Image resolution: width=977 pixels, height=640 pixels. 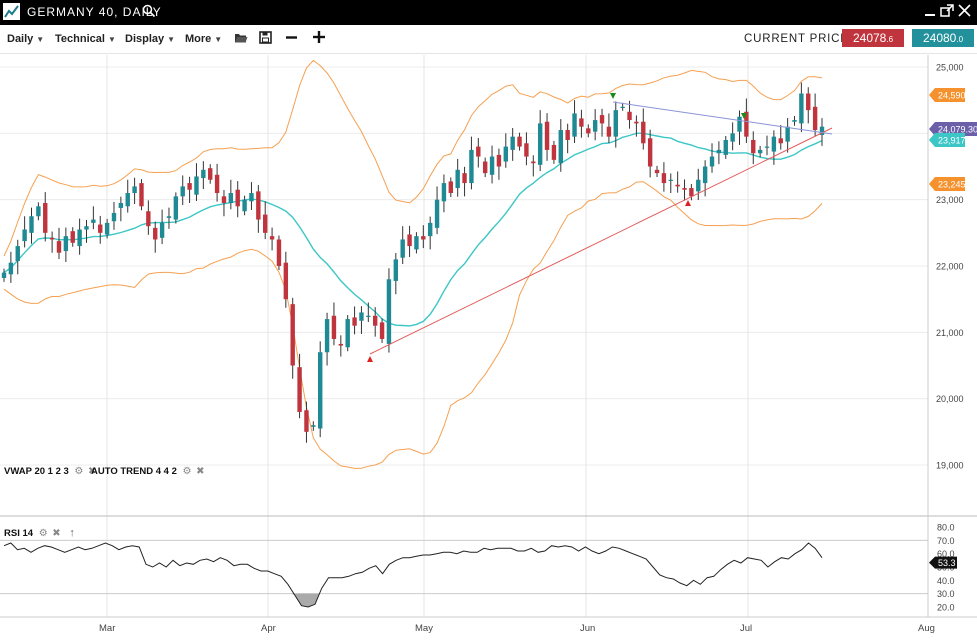 What do you see at coordinates (943, 38) in the screenshot?
I see `buy-price-button: 24080.0` at bounding box center [943, 38].